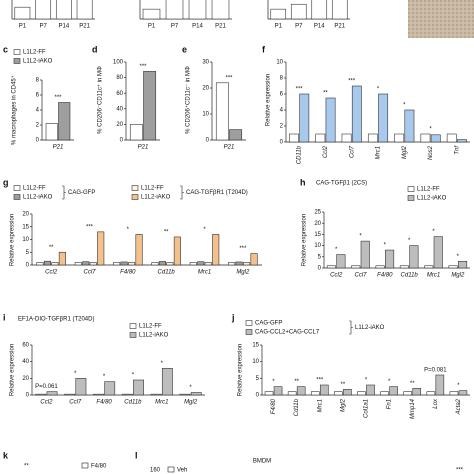  What do you see at coordinates (119, 109) in the screenshot?
I see `y-tick-label: 40` at bounding box center [119, 109].